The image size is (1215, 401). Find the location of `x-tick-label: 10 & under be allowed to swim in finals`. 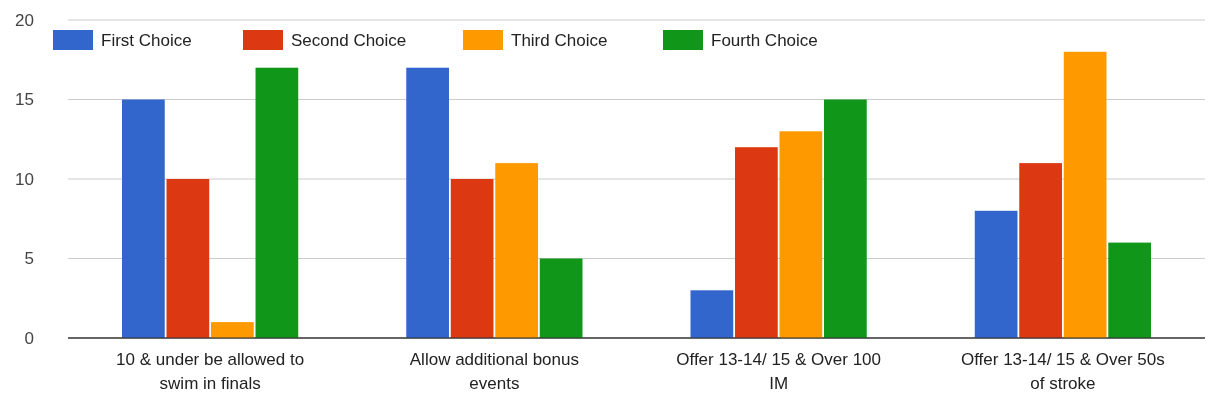

x-tick-label: 10 & under be allowed to swim in finals is located at coordinates (210, 371).